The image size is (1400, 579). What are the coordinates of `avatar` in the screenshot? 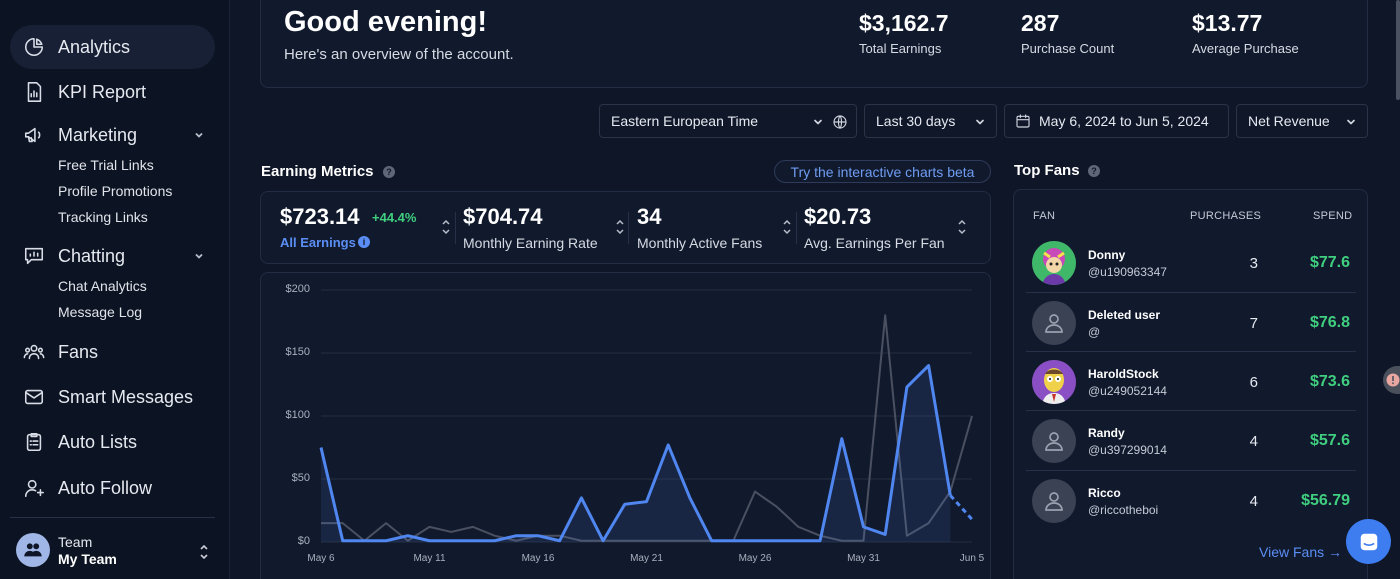 It's located at (1054, 263).